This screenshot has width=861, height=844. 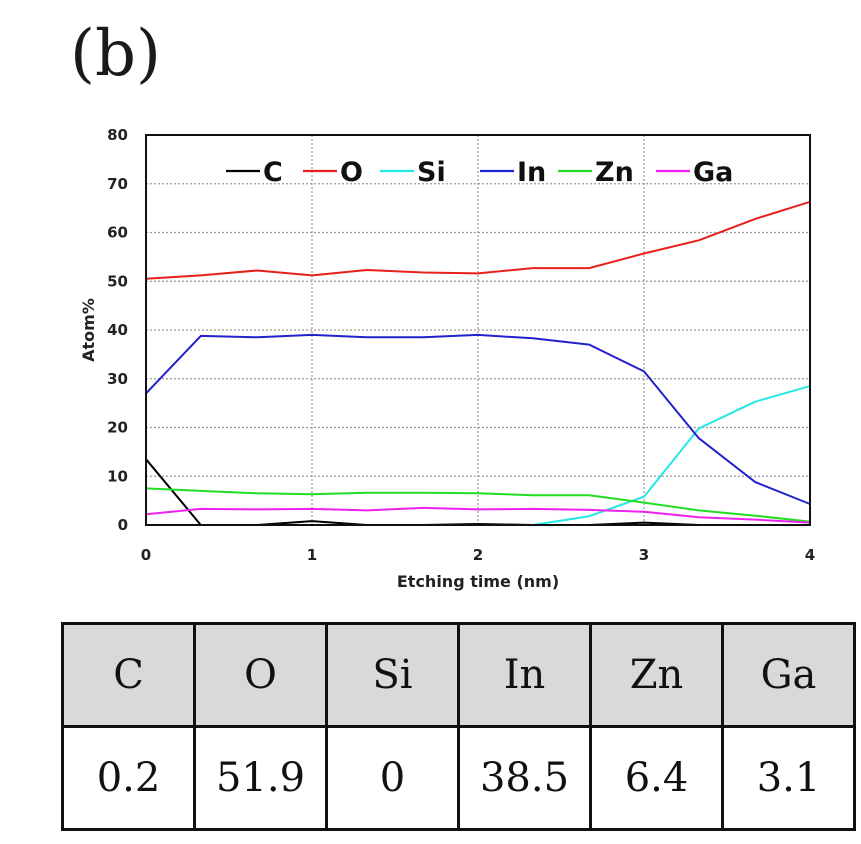 I want to click on table-header-cell: O, so click(x=260, y=675).